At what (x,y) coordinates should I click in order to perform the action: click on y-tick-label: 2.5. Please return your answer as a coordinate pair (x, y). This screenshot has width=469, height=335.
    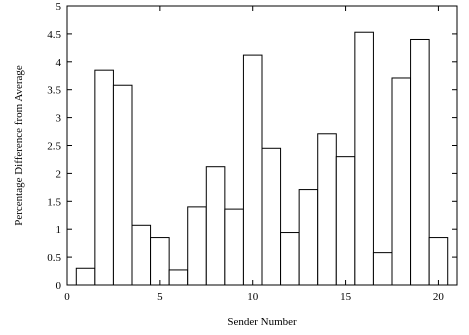
    Looking at the image, I should click on (54, 147).